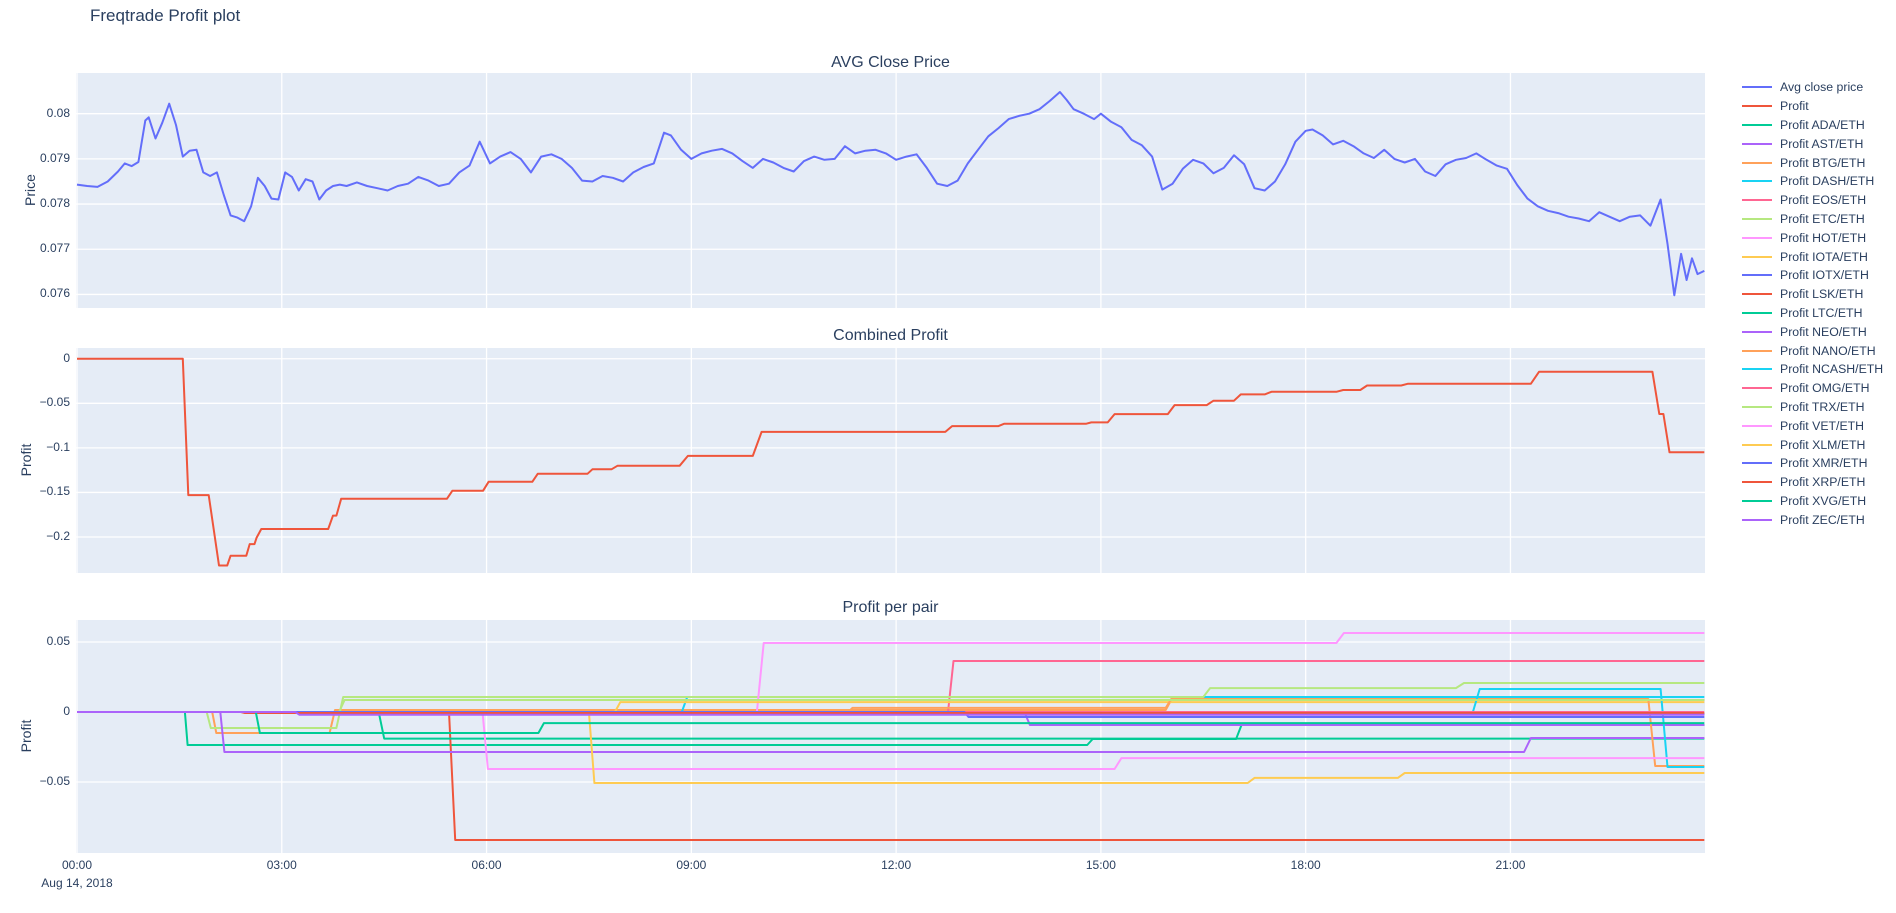  Describe the element at coordinates (1100, 865) in the screenshot. I see `x-tick-label: 15:00` at that location.